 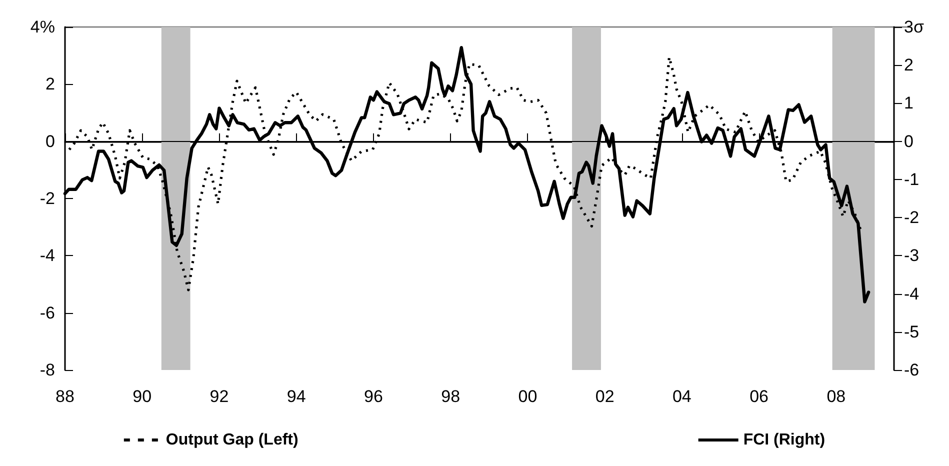 I want to click on x-tick-label: 90, so click(x=142, y=396).